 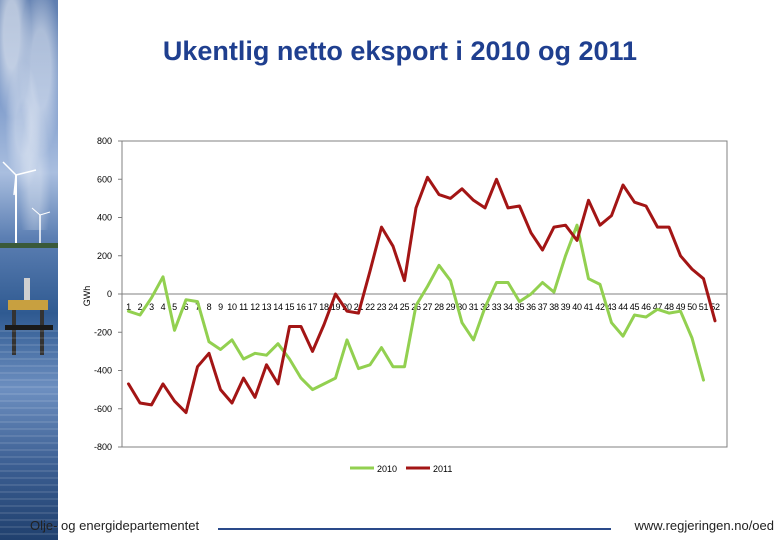 I want to click on x-tick-label: 38, so click(x=554, y=307).